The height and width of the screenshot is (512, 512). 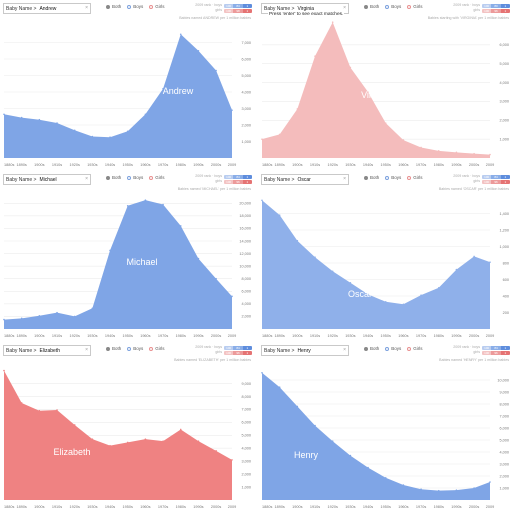 I want to click on stats-row-boys: 2009 rank · boys 100 84 1, so click(x=214, y=347).